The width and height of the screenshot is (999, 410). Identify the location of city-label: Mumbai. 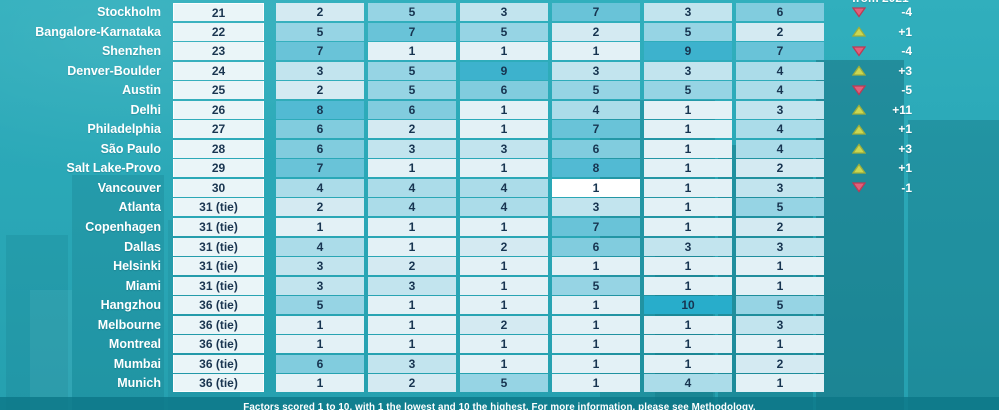
(137, 363).